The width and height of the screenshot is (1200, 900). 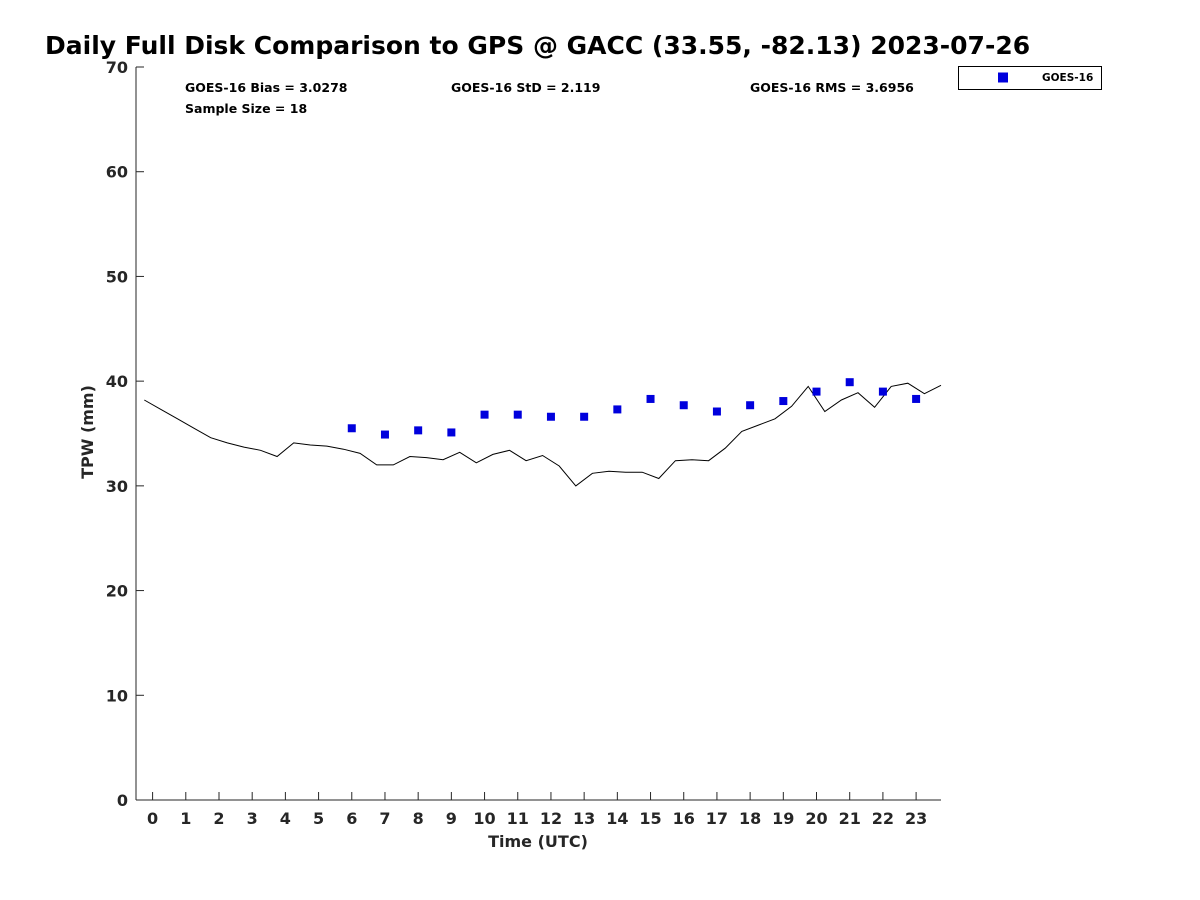 I want to click on x-tick-label: 13, so click(x=584, y=818).